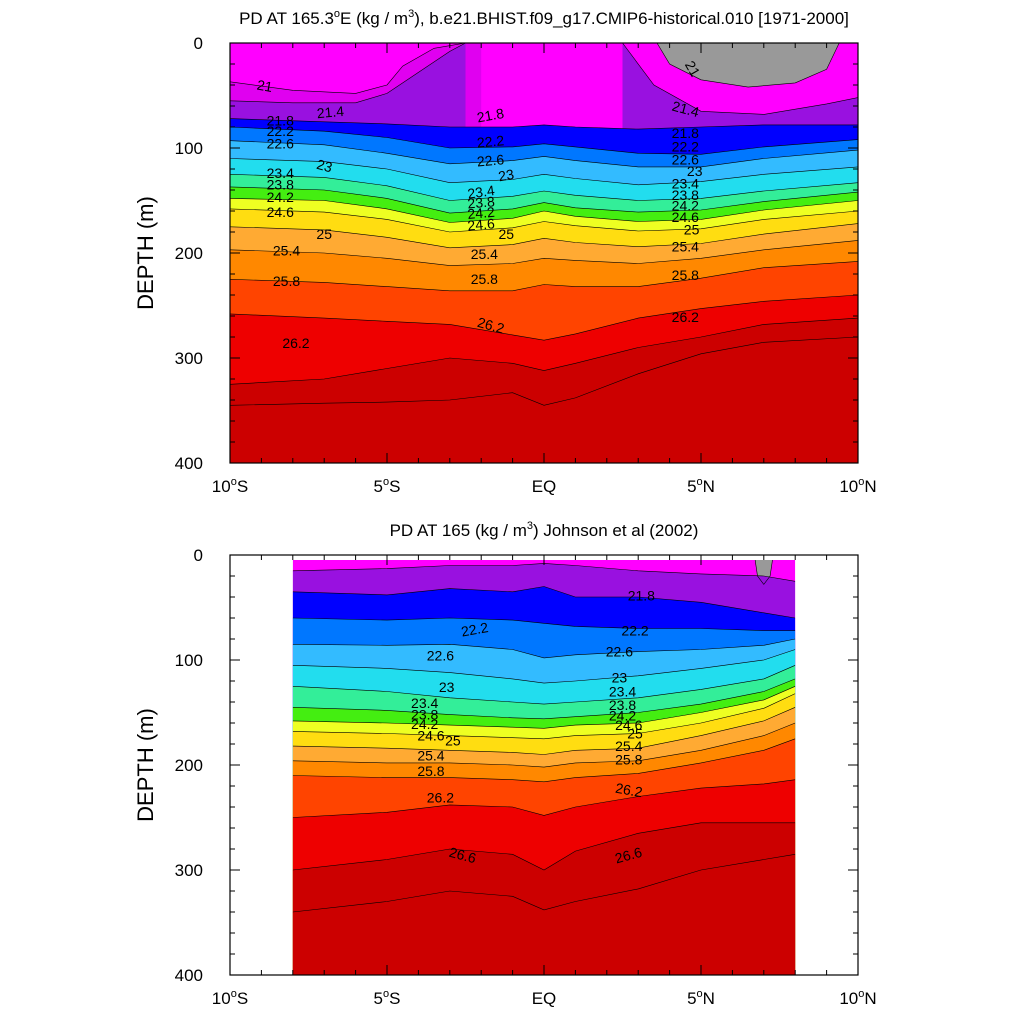  I want to click on x-tick-label: 10oS, so click(230, 998).